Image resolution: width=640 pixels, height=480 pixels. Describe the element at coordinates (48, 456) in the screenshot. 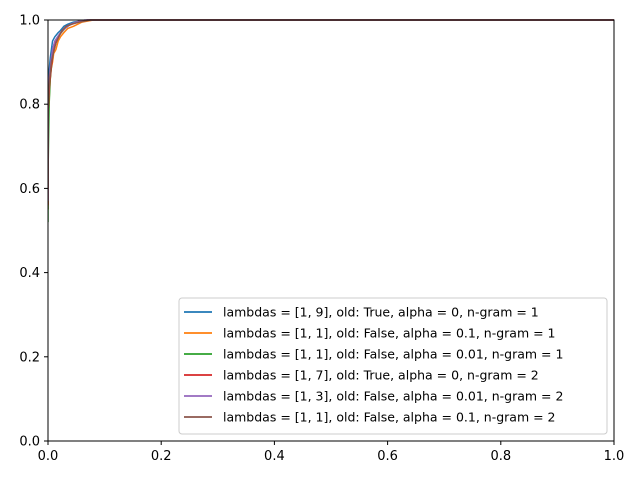

I see `x-tick-label: 0.0` at that location.